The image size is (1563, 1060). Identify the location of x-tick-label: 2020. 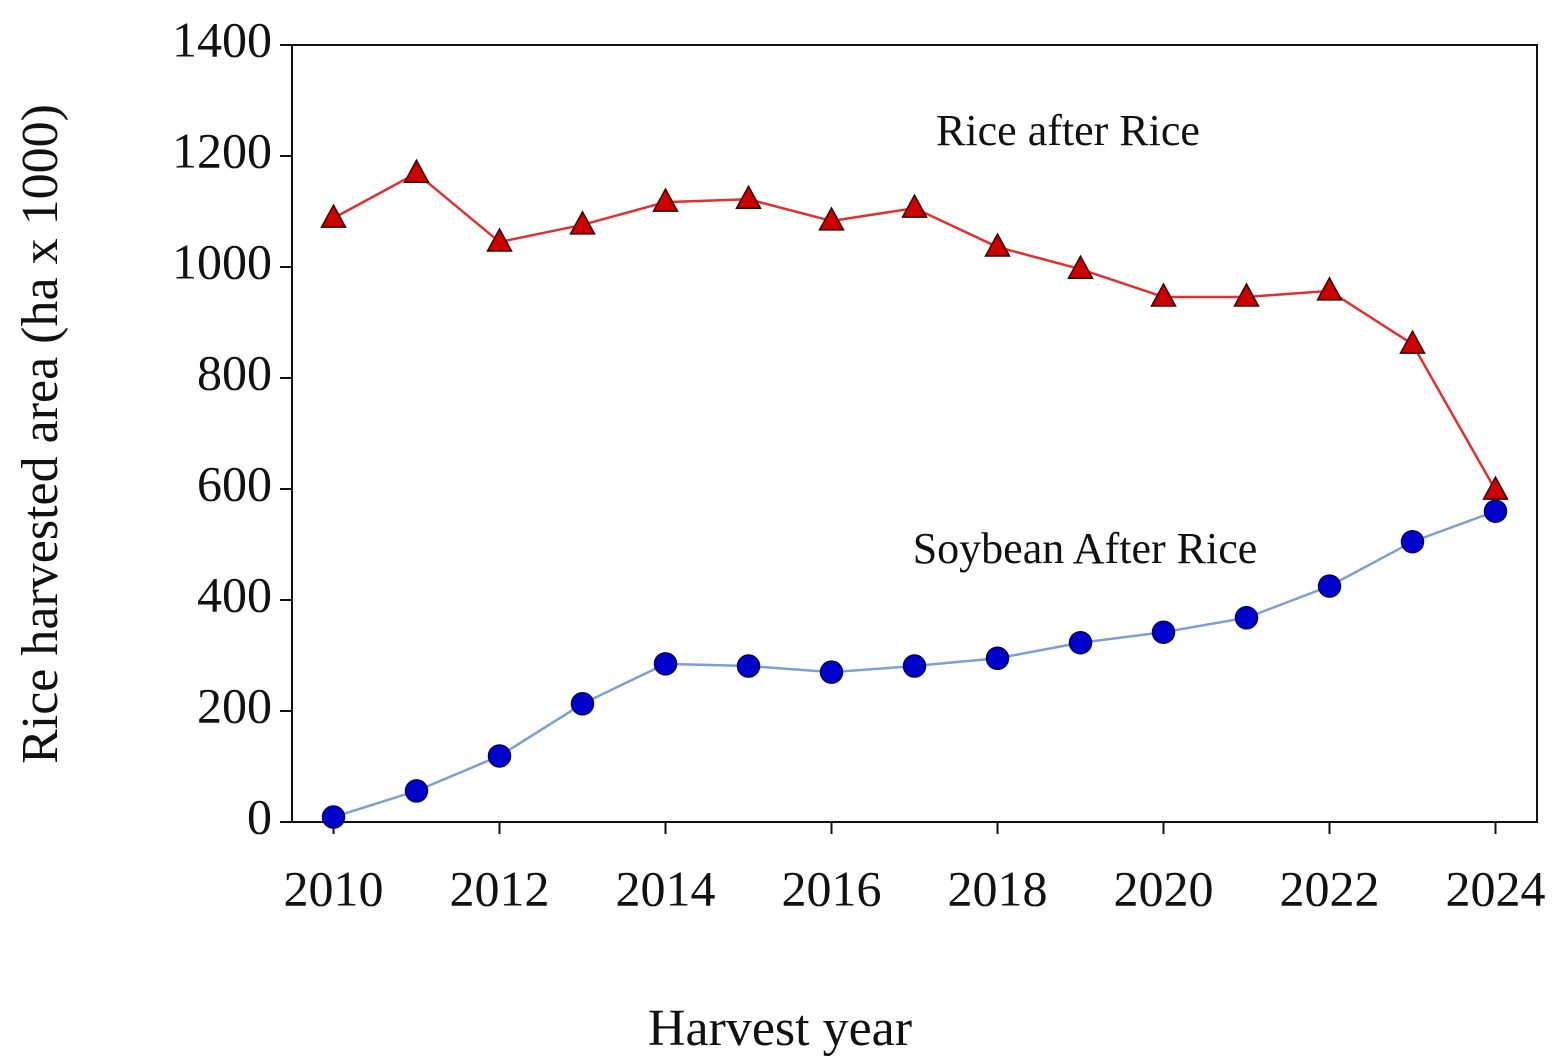
(1164, 888).